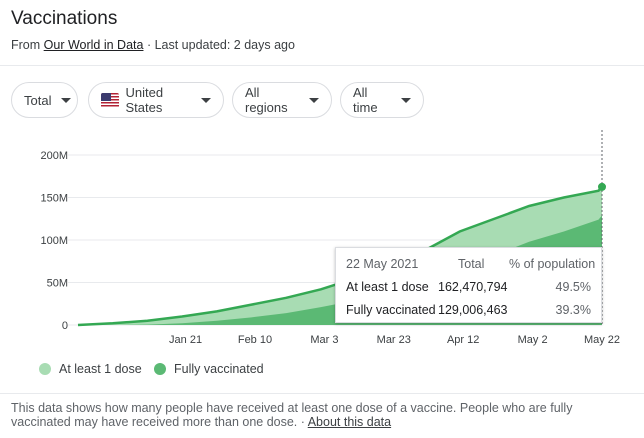  What do you see at coordinates (100, 369) in the screenshot?
I see `legend-label: At least 1 dose` at bounding box center [100, 369].